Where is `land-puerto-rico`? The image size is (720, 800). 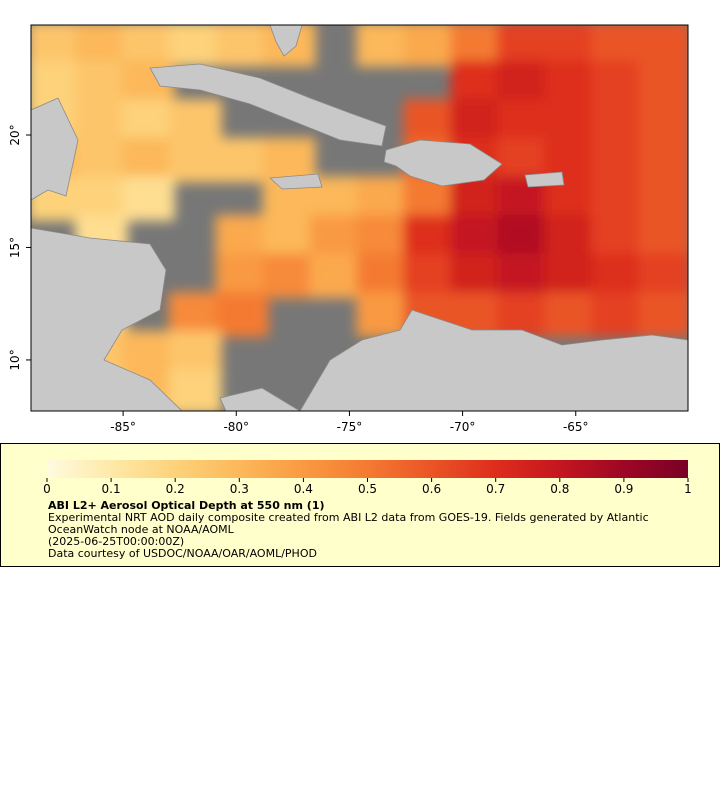
land-puerto-rico is located at coordinates (544, 179).